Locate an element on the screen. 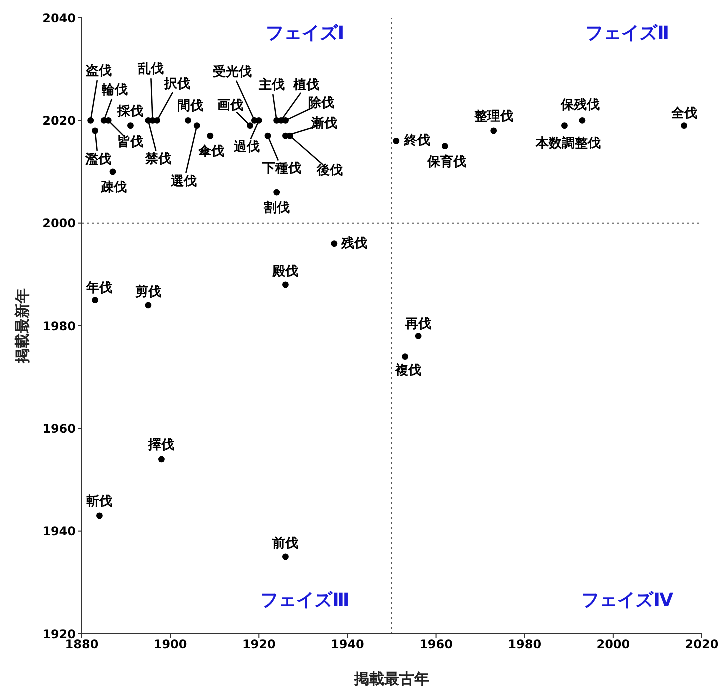 The image size is (727, 695). data-label: 斬伐 is located at coordinates (99, 502).